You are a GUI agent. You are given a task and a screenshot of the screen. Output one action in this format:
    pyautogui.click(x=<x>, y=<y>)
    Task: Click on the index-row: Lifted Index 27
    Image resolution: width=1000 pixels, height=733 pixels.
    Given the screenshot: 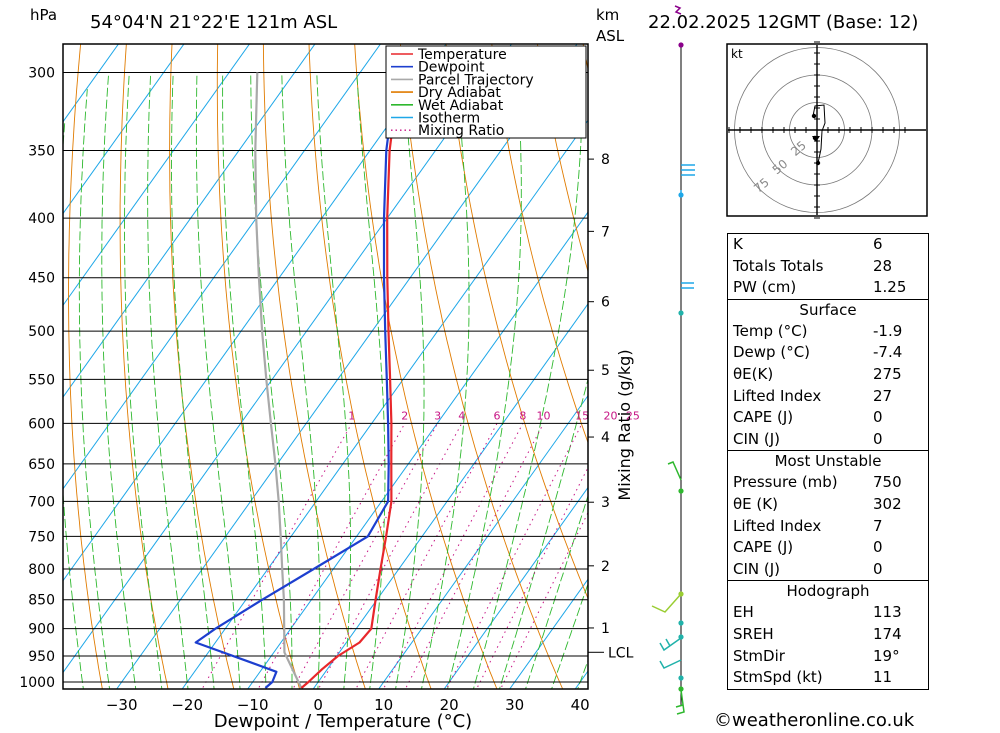 What is the action you would take?
    pyautogui.click(x=828, y=397)
    